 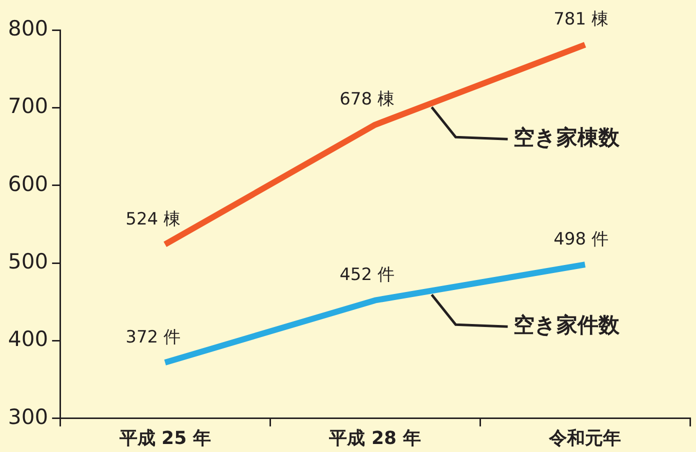 What do you see at coordinates (28, 339) in the screenshot?
I see `y-tick-label: 400` at bounding box center [28, 339].